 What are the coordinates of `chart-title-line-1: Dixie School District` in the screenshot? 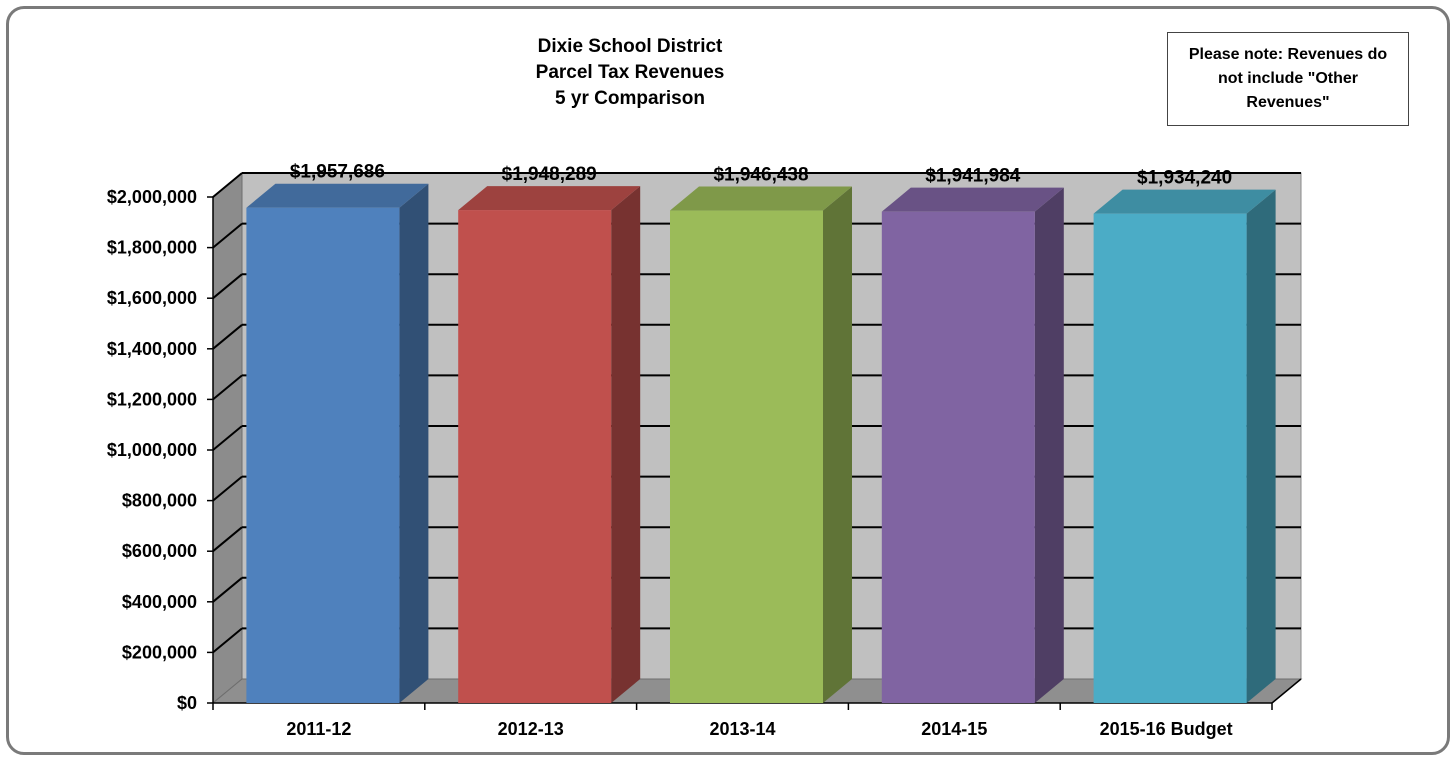 It's located at (630, 46).